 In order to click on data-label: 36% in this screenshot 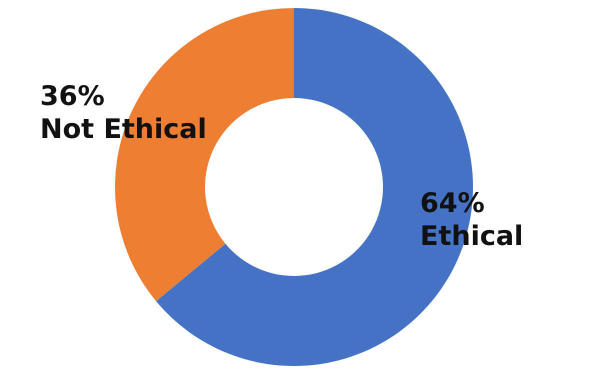, I will do `click(72, 96)`.